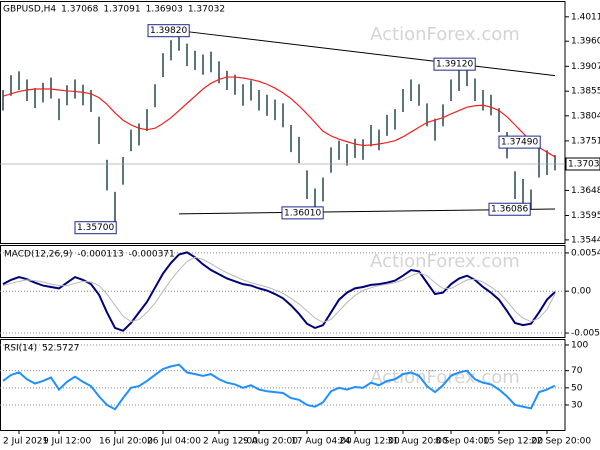  What do you see at coordinates (585, 141) in the screenshot?
I see `y-tick-label: 1.37515` at bounding box center [585, 141].